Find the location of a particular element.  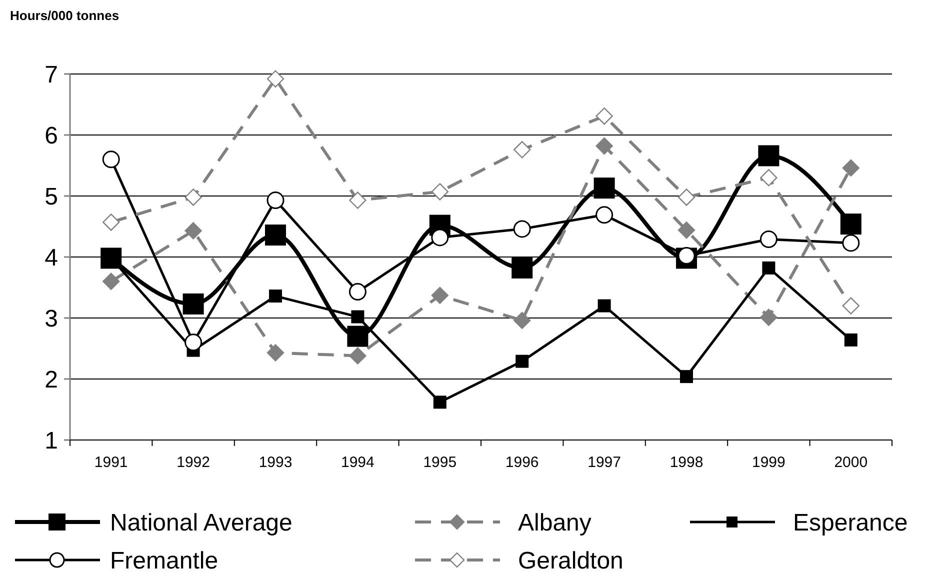

x-tick-label: 1991 is located at coordinates (111, 462).